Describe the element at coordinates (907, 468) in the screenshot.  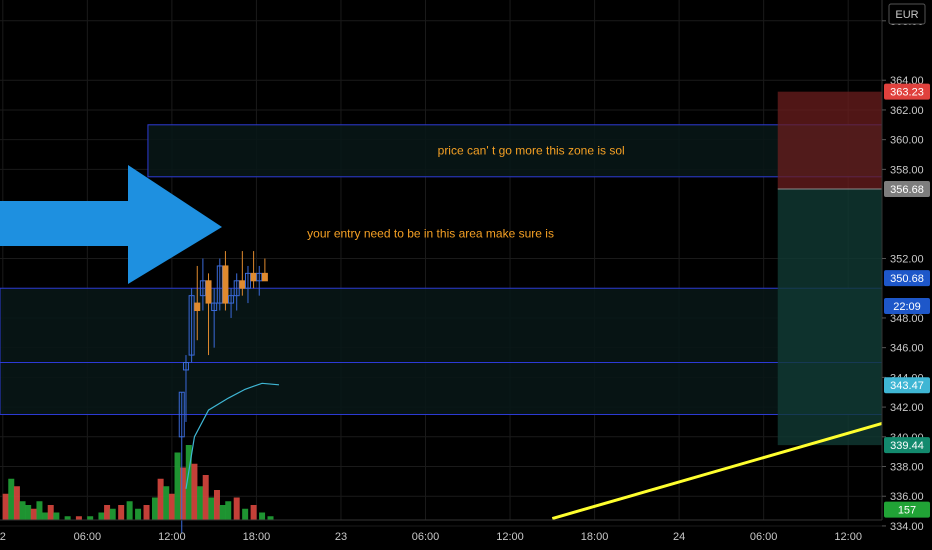
I see `price-tick-label: 338.00` at that location.